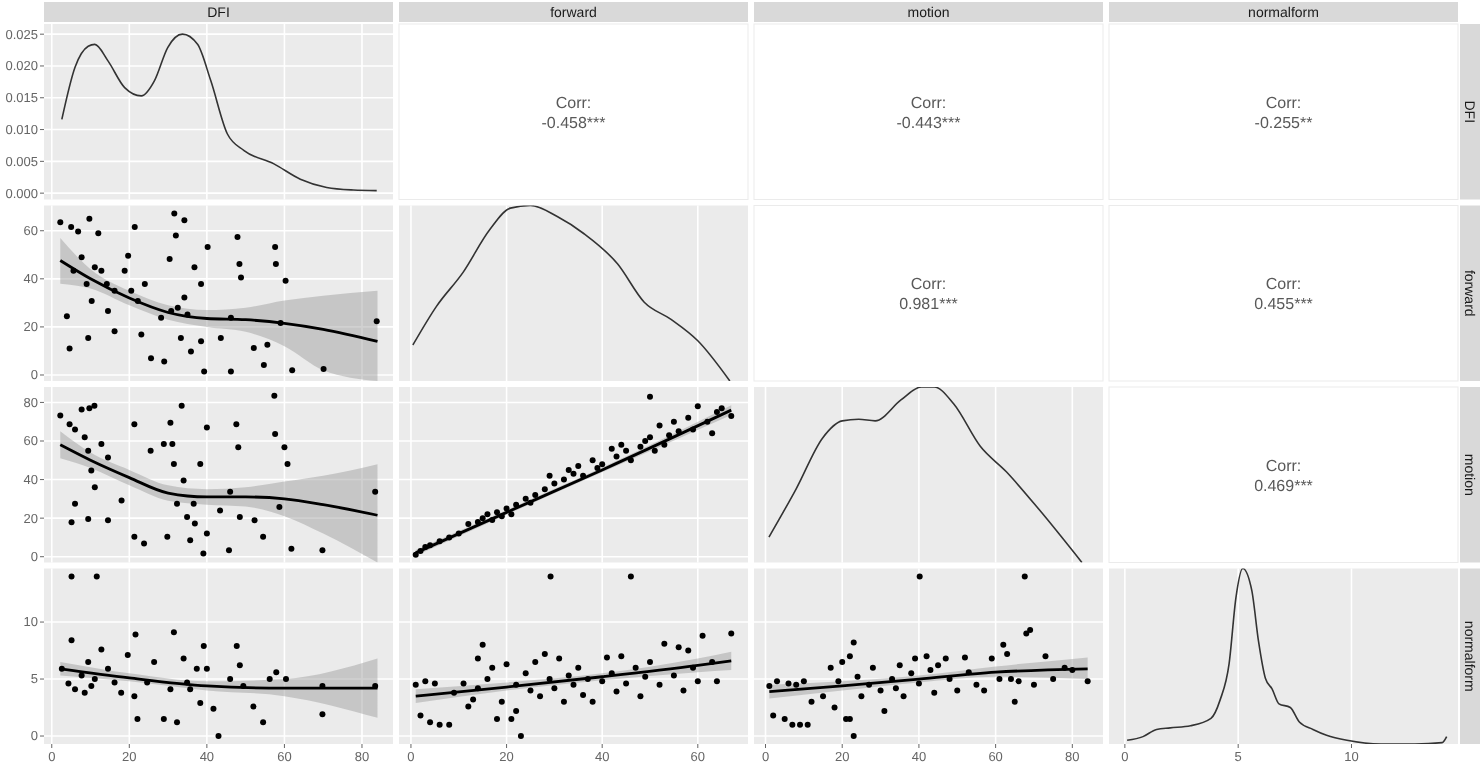  Describe the element at coordinates (928, 304) in the screenshot. I see `text: 0.981***` at that location.